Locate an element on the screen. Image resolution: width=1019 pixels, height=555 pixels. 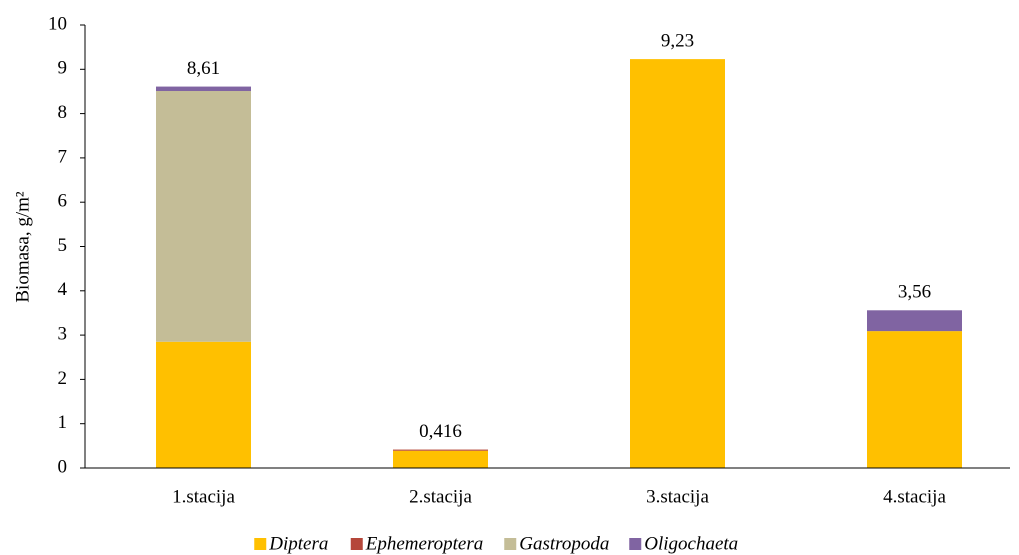
y-tick-label: 6 is located at coordinates (63, 201).